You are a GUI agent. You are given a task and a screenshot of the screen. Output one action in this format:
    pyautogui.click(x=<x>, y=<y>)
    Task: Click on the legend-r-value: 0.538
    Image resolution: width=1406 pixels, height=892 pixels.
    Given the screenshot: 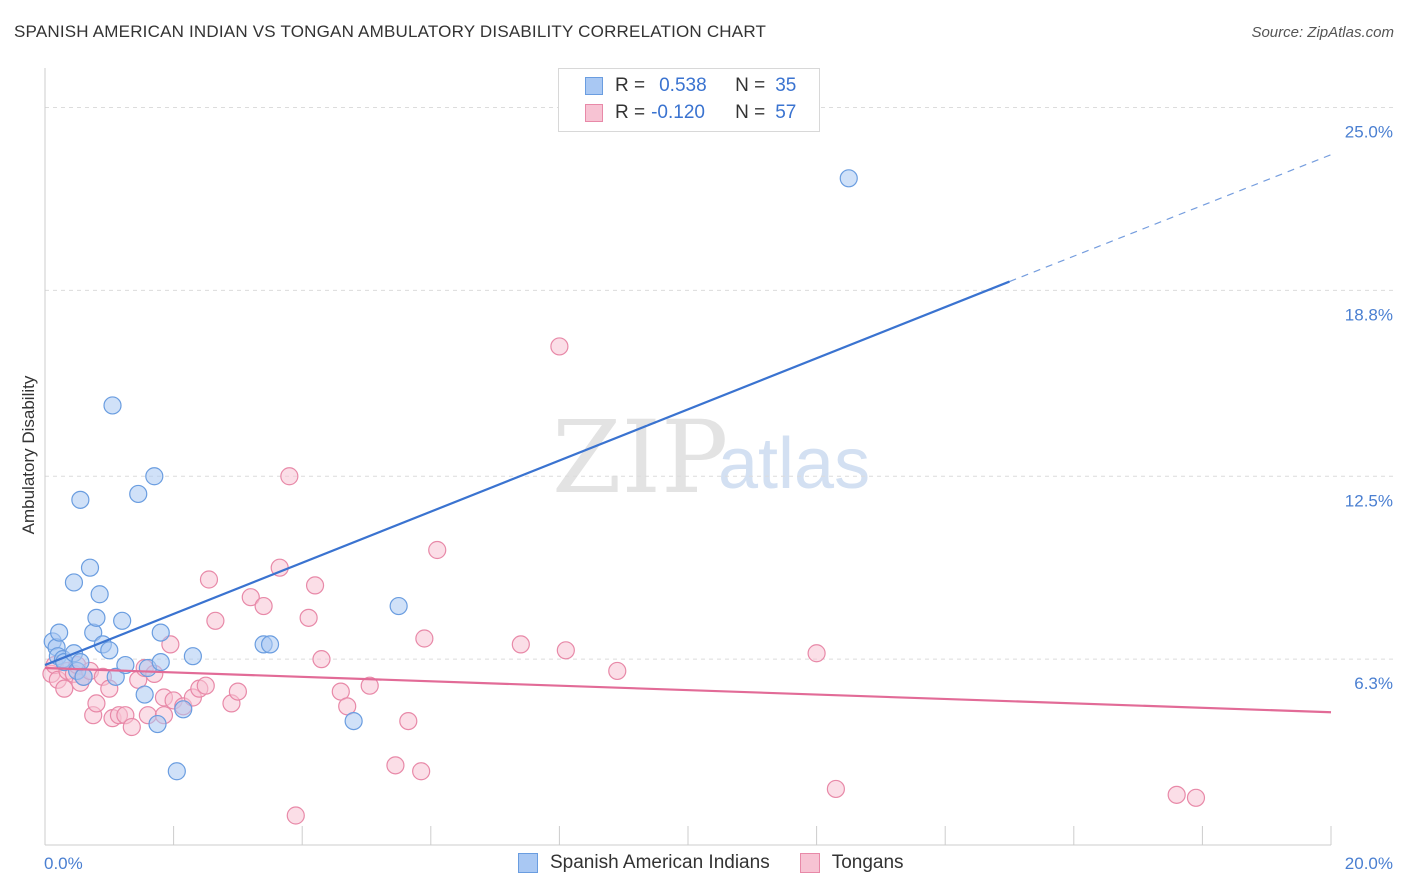 What is the action you would take?
    pyautogui.click(x=683, y=85)
    